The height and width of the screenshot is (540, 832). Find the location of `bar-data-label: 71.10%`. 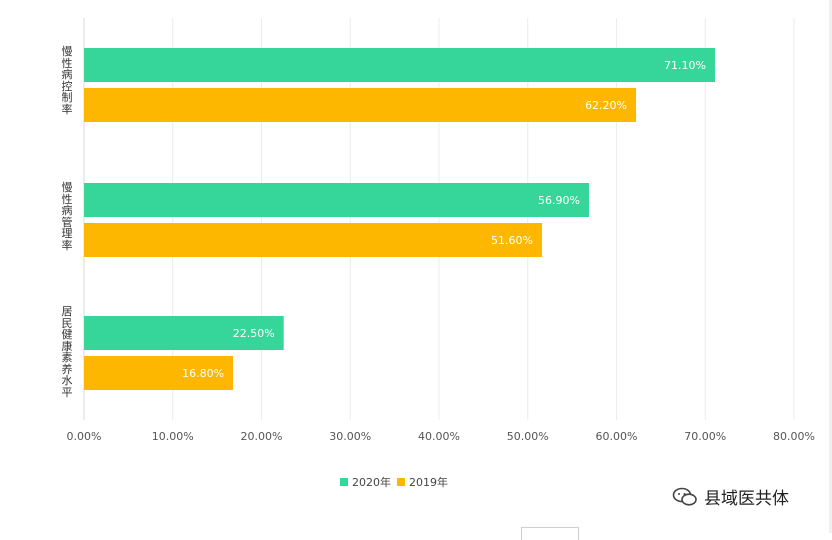

bar-data-label: 71.10% is located at coordinates (685, 65).